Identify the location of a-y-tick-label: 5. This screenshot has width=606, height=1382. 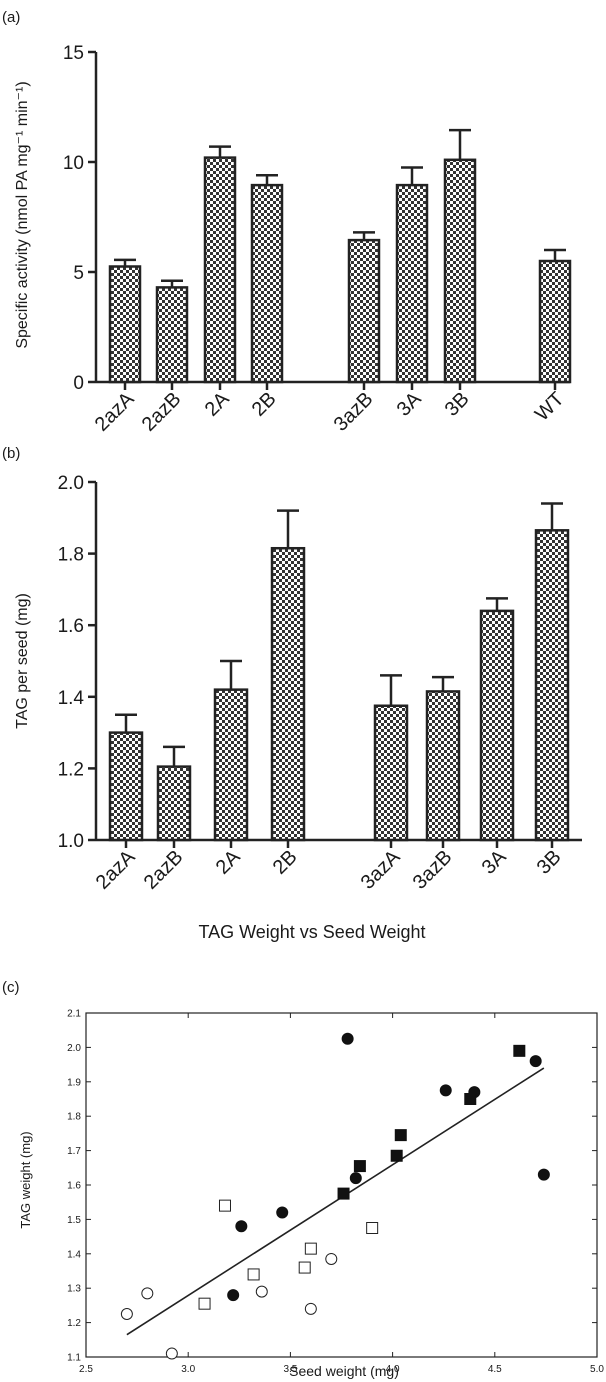
(78, 273).